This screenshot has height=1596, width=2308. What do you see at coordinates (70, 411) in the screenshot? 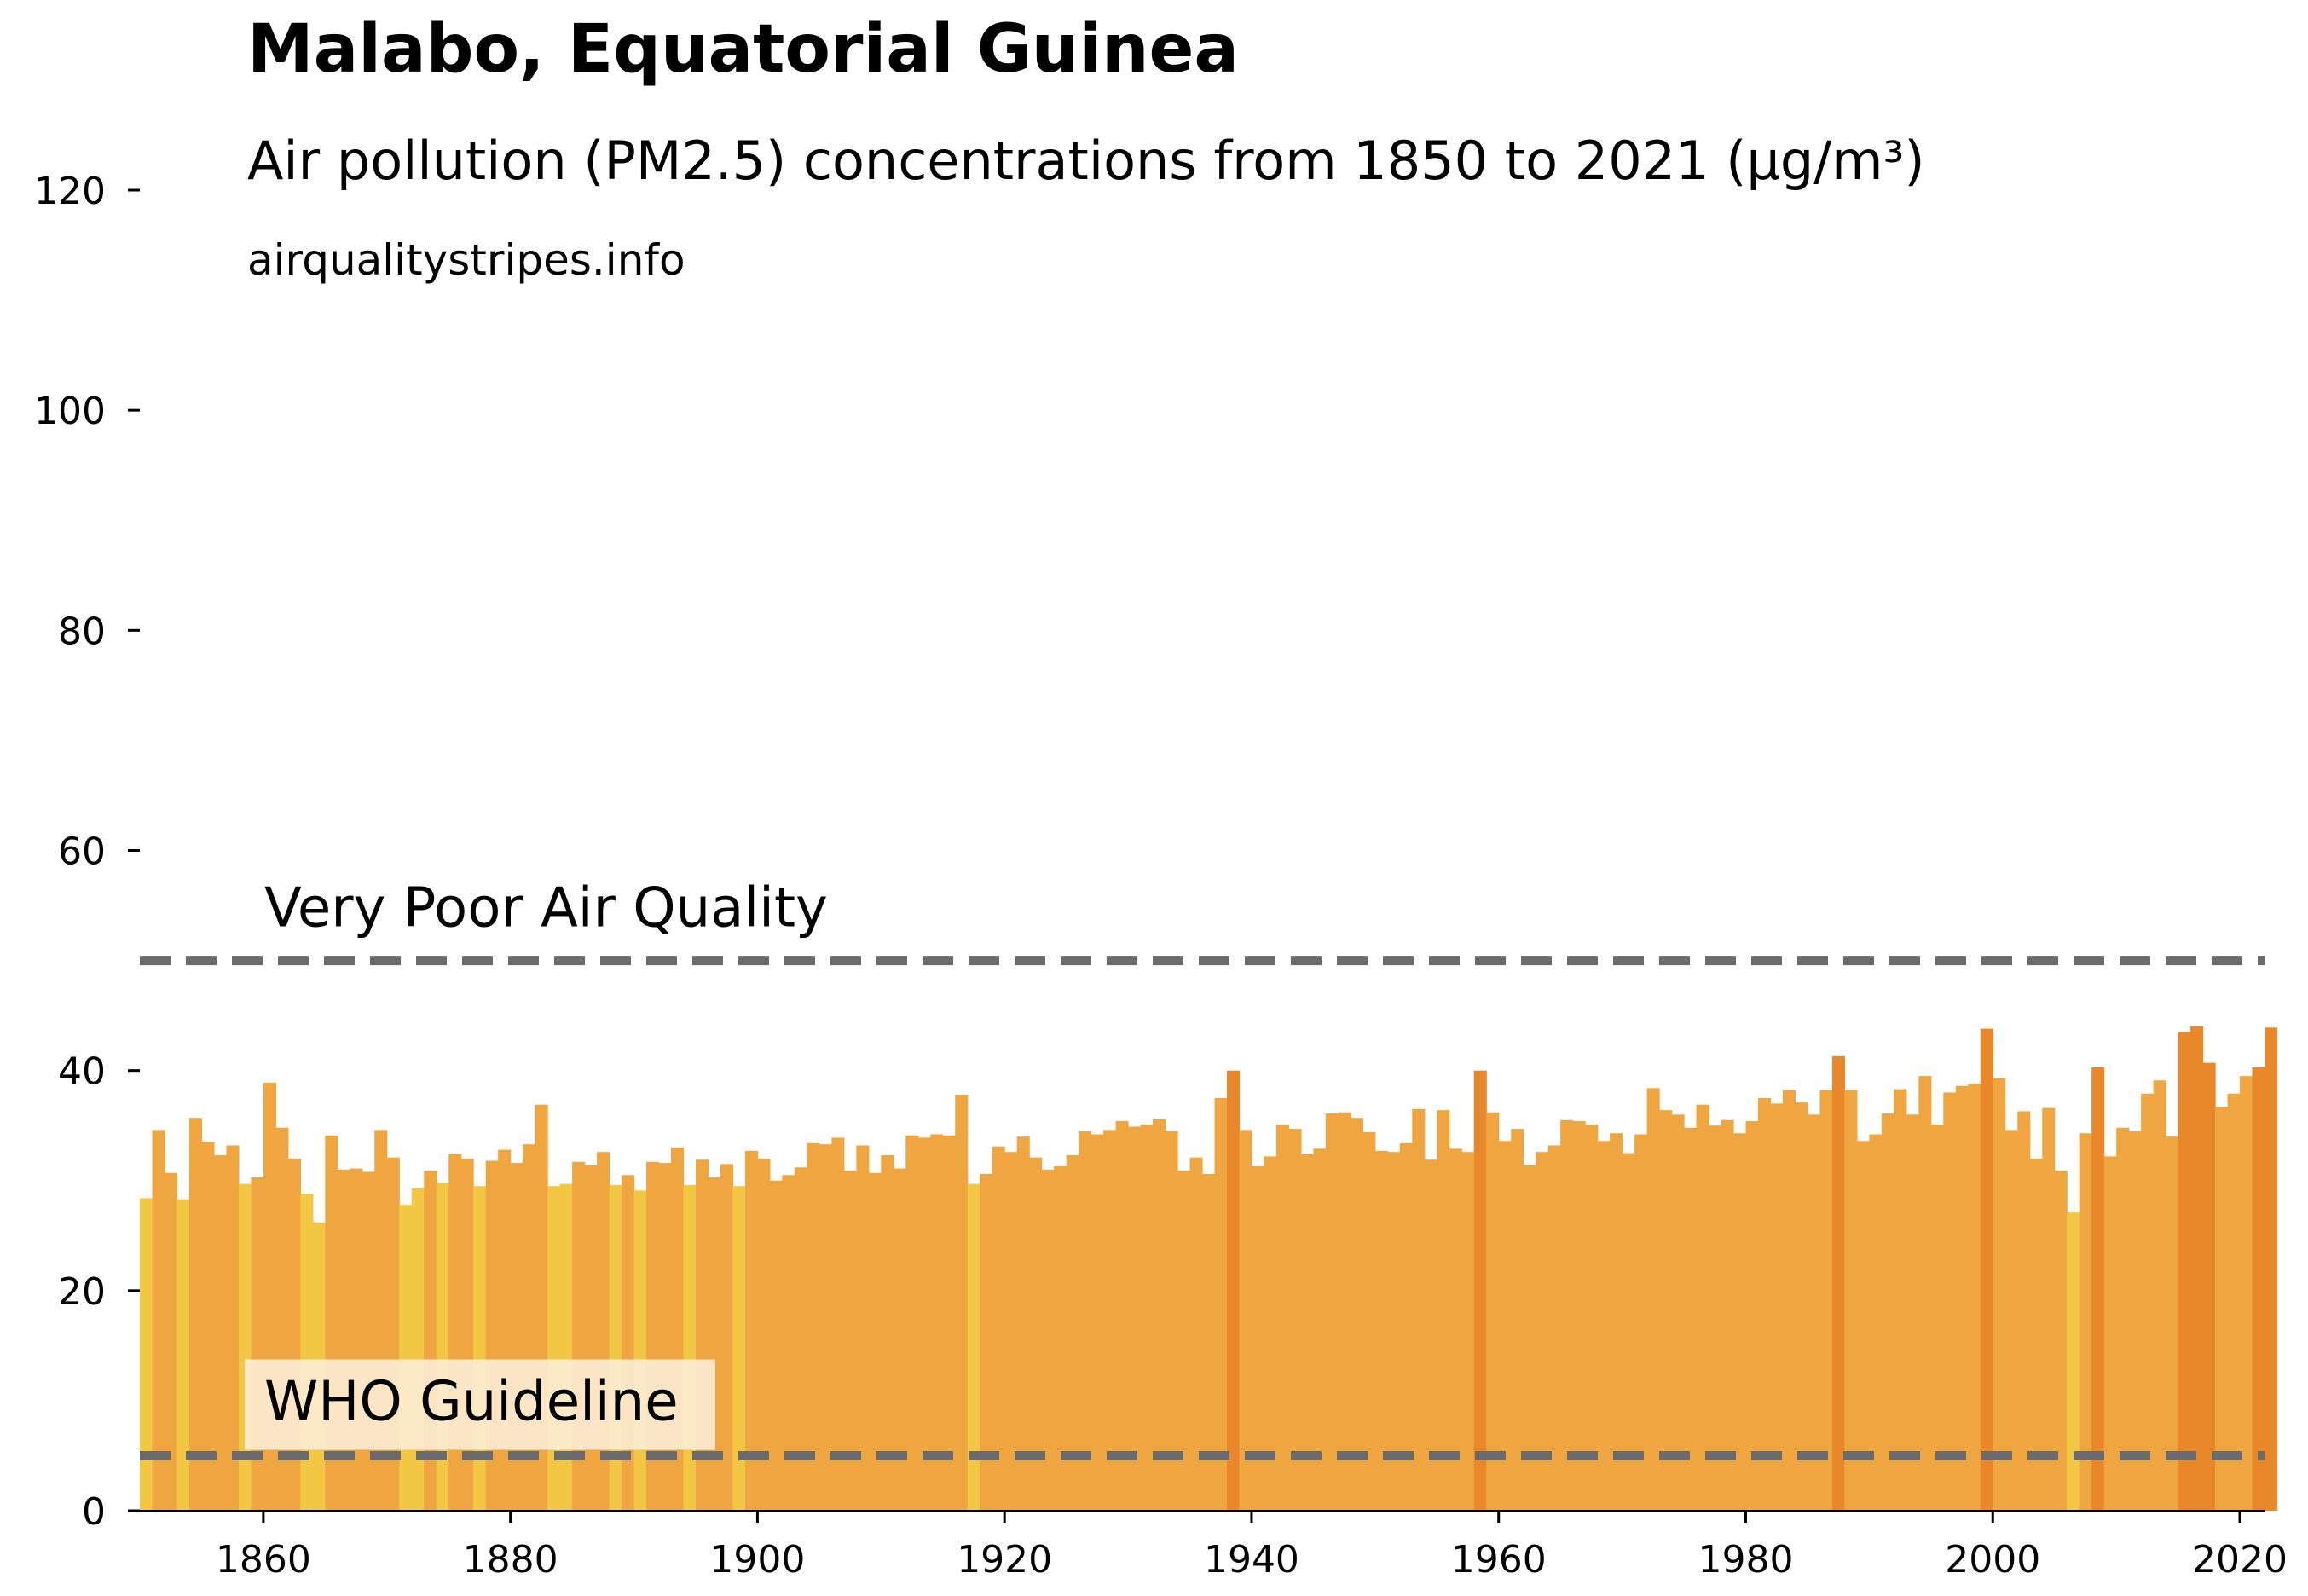
I see `y-tick-label-100: 100` at bounding box center [70, 411].